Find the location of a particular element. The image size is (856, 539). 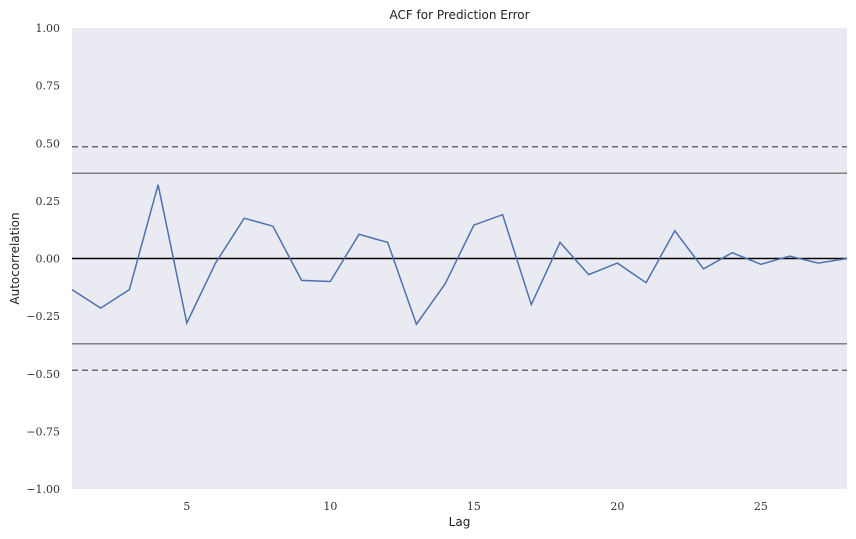

y-tick-label: 0.25 is located at coordinates (48, 201).